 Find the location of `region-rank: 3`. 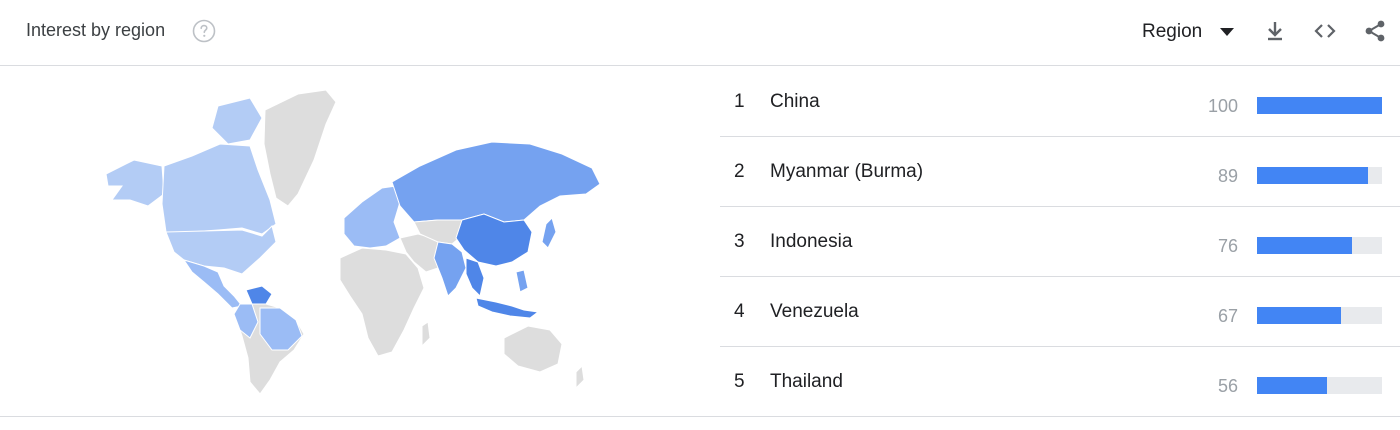

region-rank: 3 is located at coordinates (739, 241).